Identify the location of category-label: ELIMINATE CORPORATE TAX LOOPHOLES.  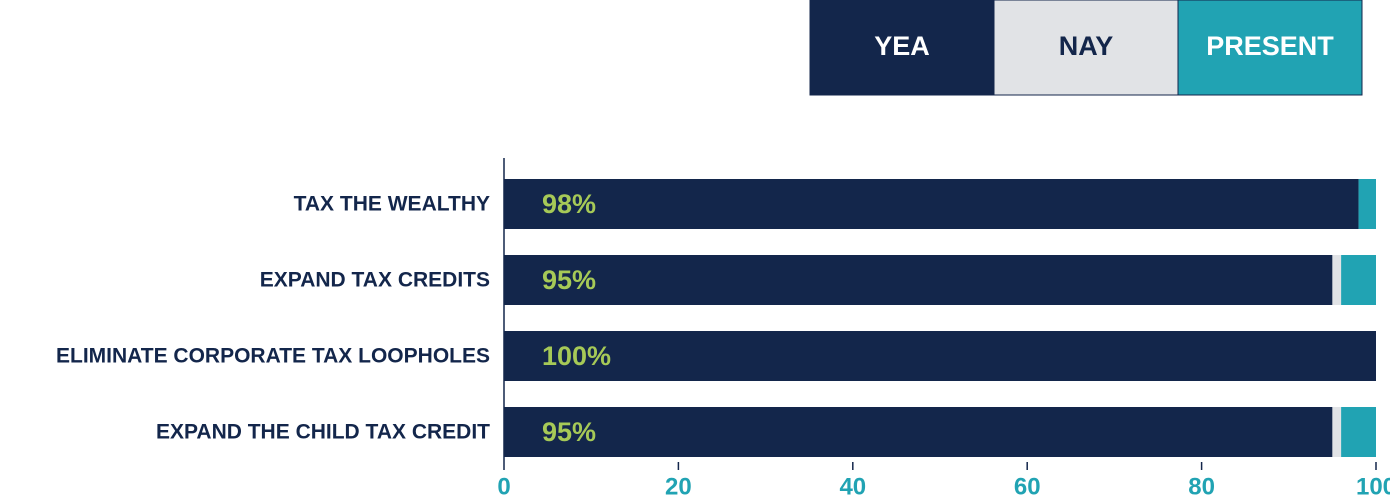
(273, 356).